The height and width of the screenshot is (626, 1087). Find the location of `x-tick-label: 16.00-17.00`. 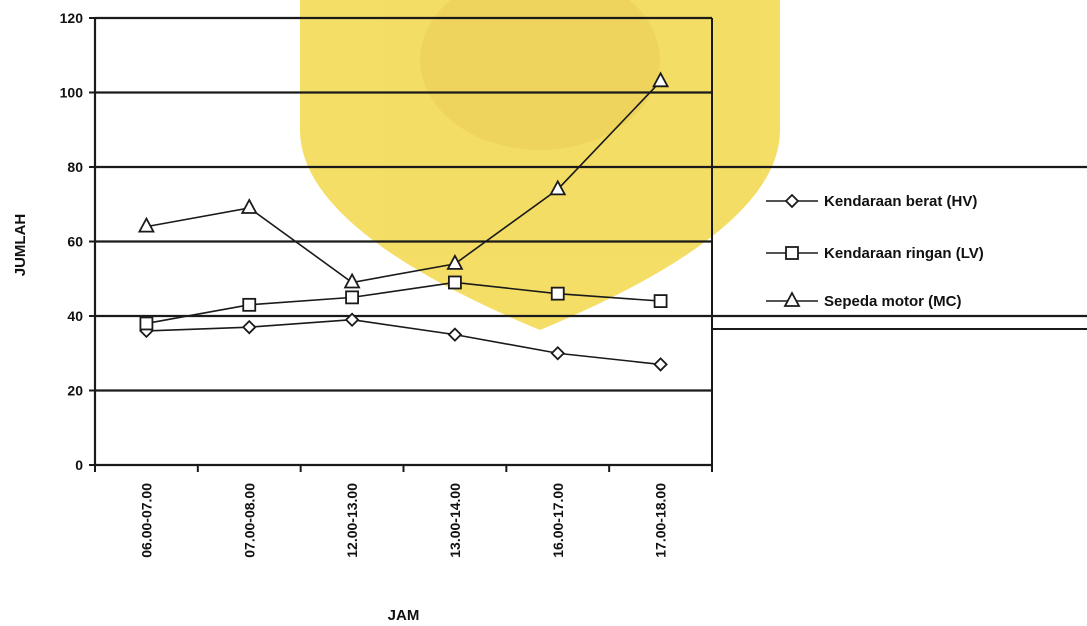

x-tick-label: 16.00-17.00 is located at coordinates (558, 520).